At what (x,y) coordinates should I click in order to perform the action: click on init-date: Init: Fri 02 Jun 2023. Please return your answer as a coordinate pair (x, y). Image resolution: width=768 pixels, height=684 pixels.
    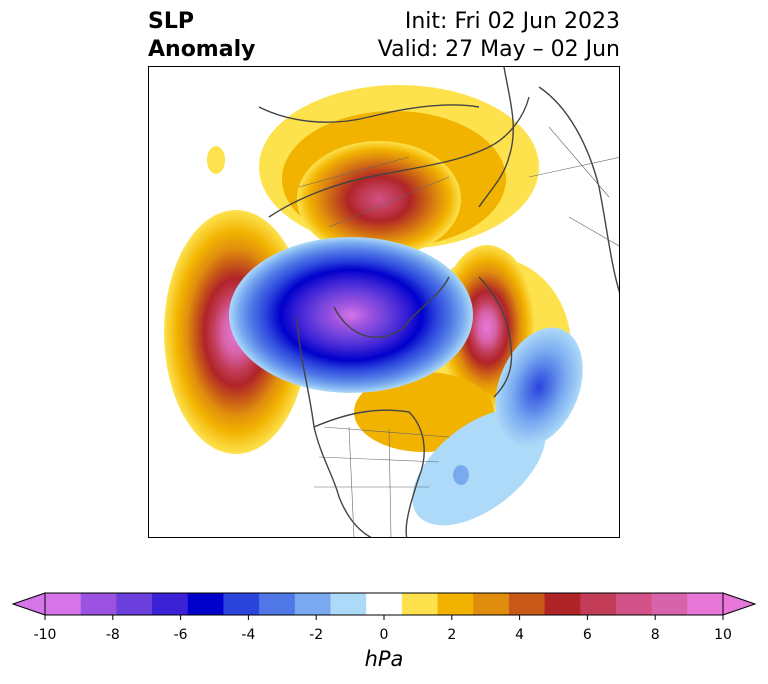
    Looking at the image, I should click on (512, 21).